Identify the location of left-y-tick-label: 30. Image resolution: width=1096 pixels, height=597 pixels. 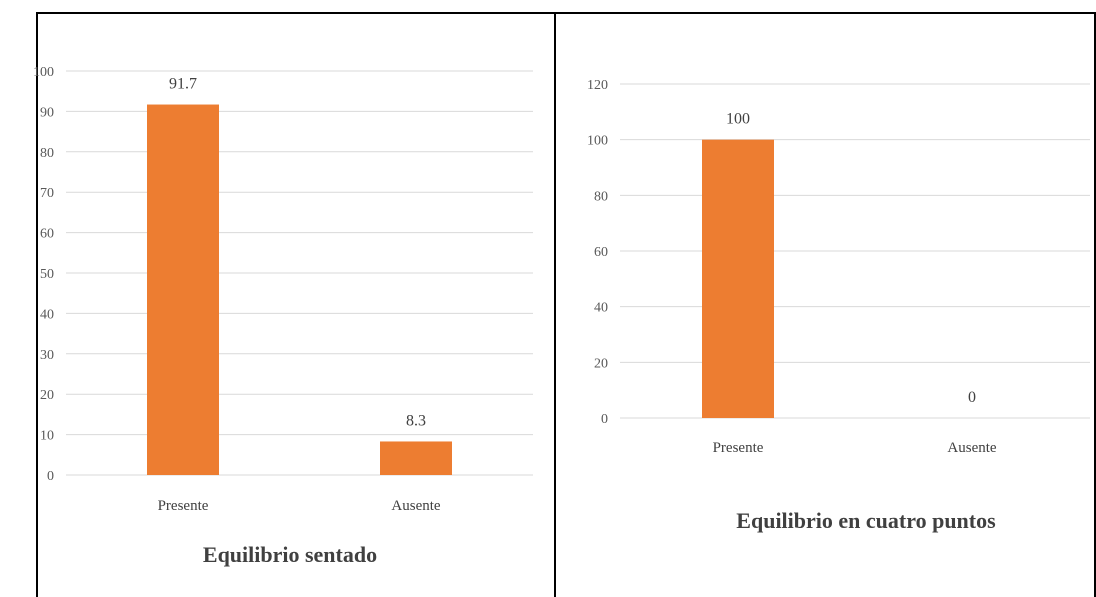
(47, 355).